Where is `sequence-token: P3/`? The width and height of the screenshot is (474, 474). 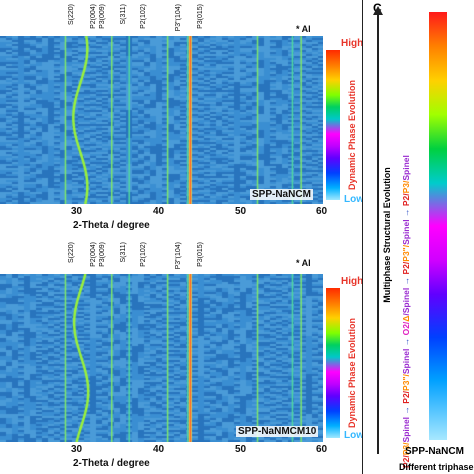
sequence-token: P3/ is located at coordinates (406, 187).